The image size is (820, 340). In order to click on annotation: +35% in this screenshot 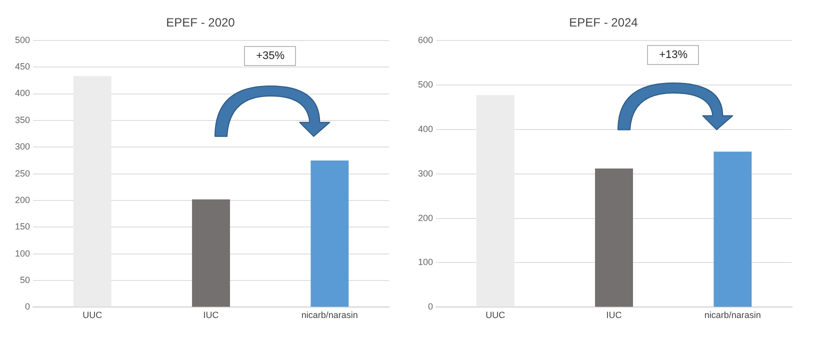, I will do `click(270, 56)`.